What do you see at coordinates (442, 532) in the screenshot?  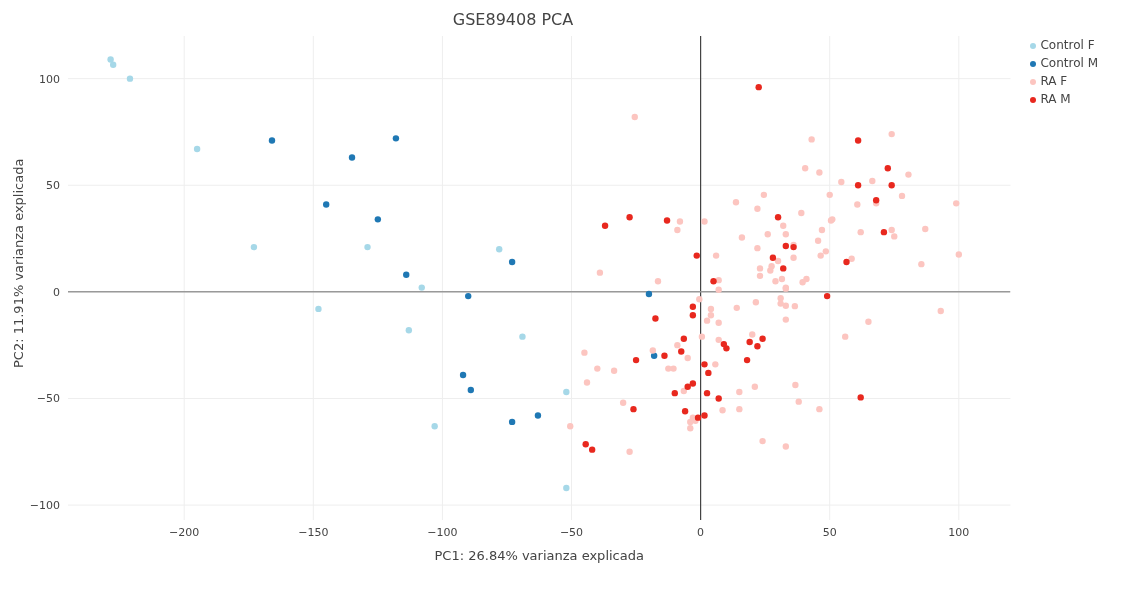 I see `x-tick-label: −100` at bounding box center [442, 532].